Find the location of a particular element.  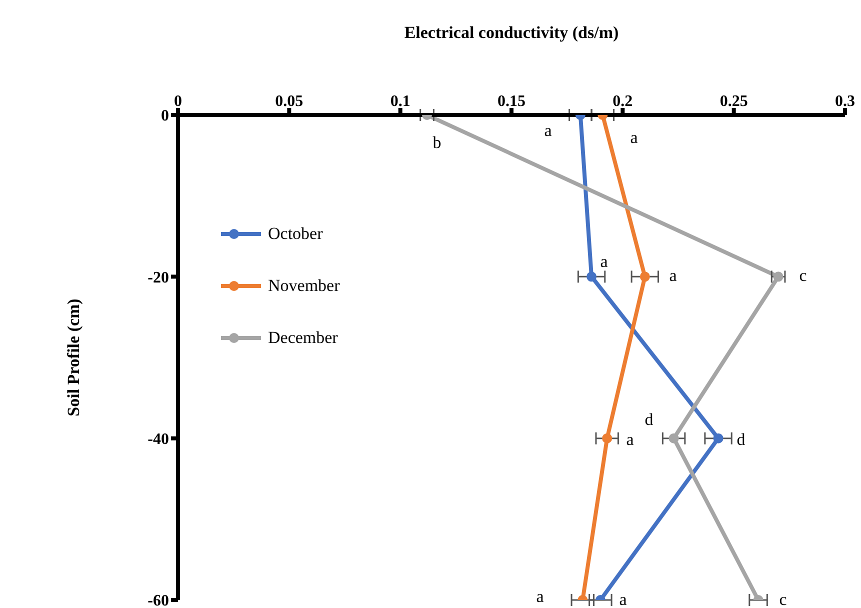

x-tick-label: 0.3 is located at coordinates (845, 101).